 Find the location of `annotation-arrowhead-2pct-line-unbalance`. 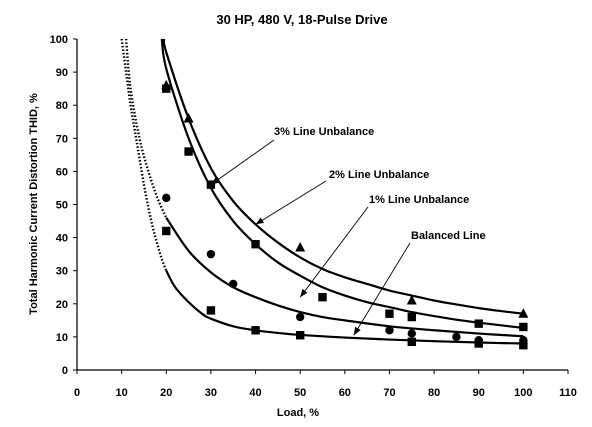

annotation-arrowhead-2pct-line-unbalance is located at coordinates (260, 221).